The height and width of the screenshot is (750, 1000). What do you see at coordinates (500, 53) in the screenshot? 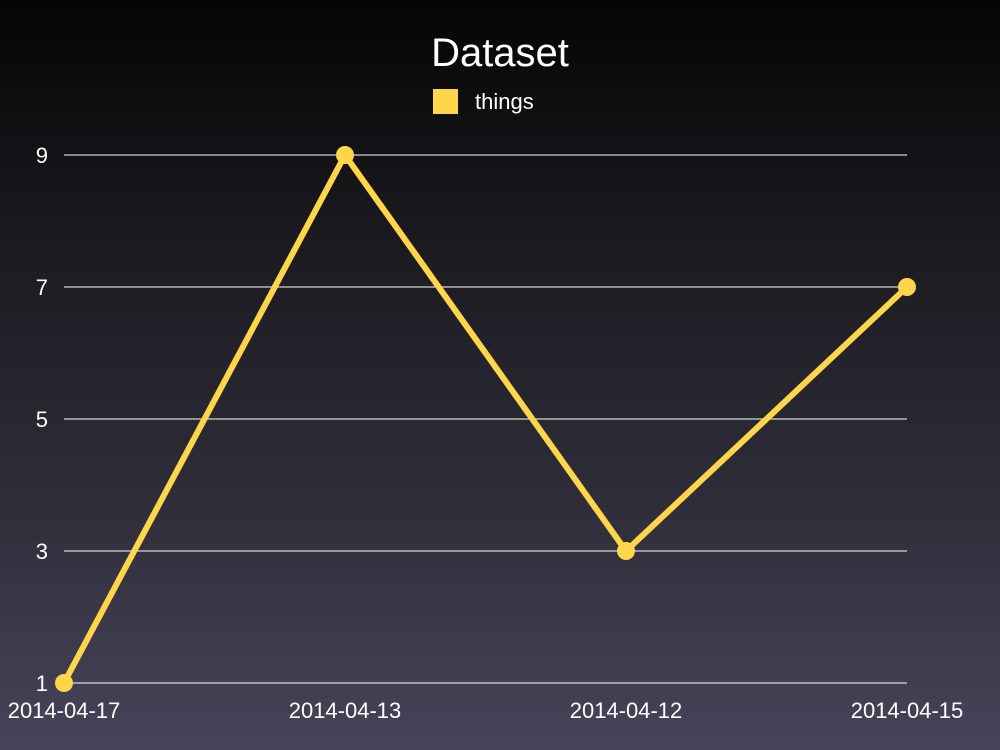
I see `chart-title: Dataset` at bounding box center [500, 53].